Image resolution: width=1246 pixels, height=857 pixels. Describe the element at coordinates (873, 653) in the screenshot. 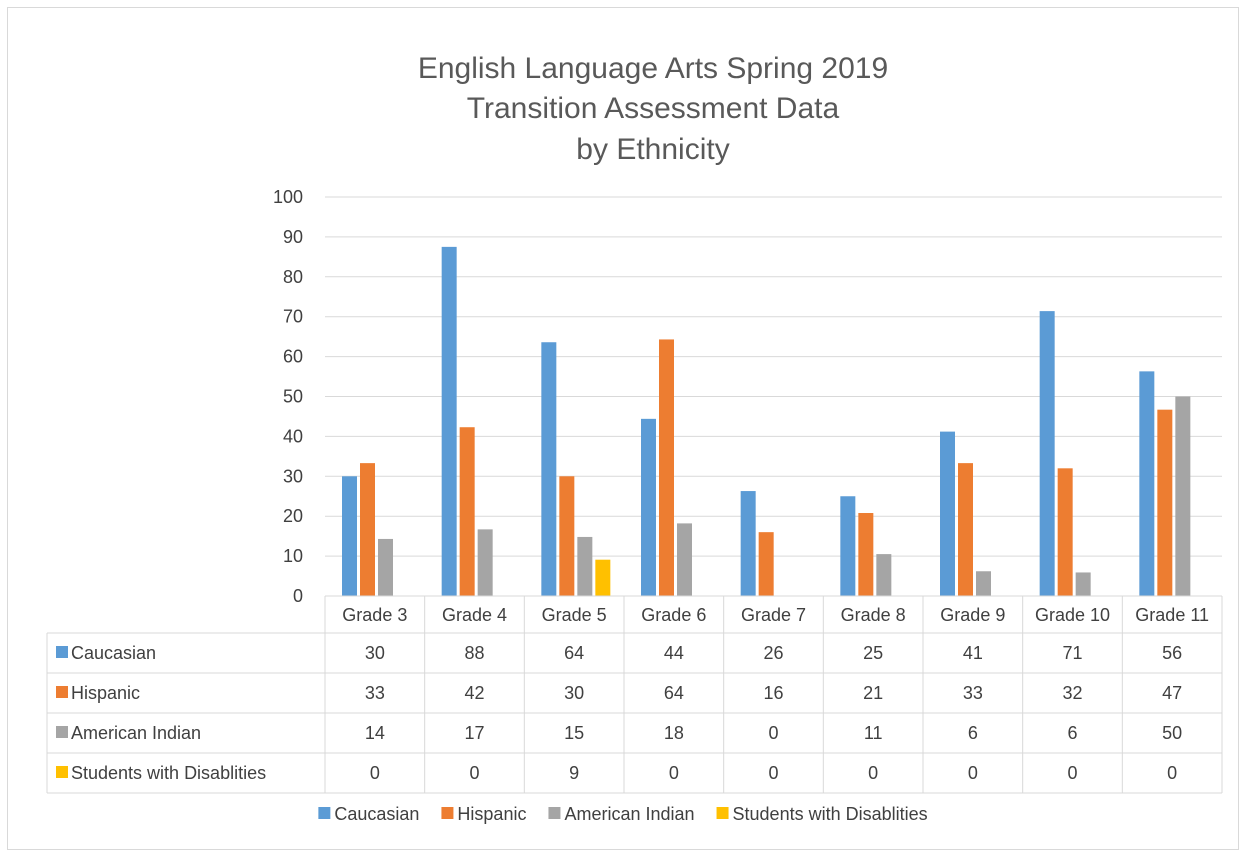

I see `data-label: 25` at that location.